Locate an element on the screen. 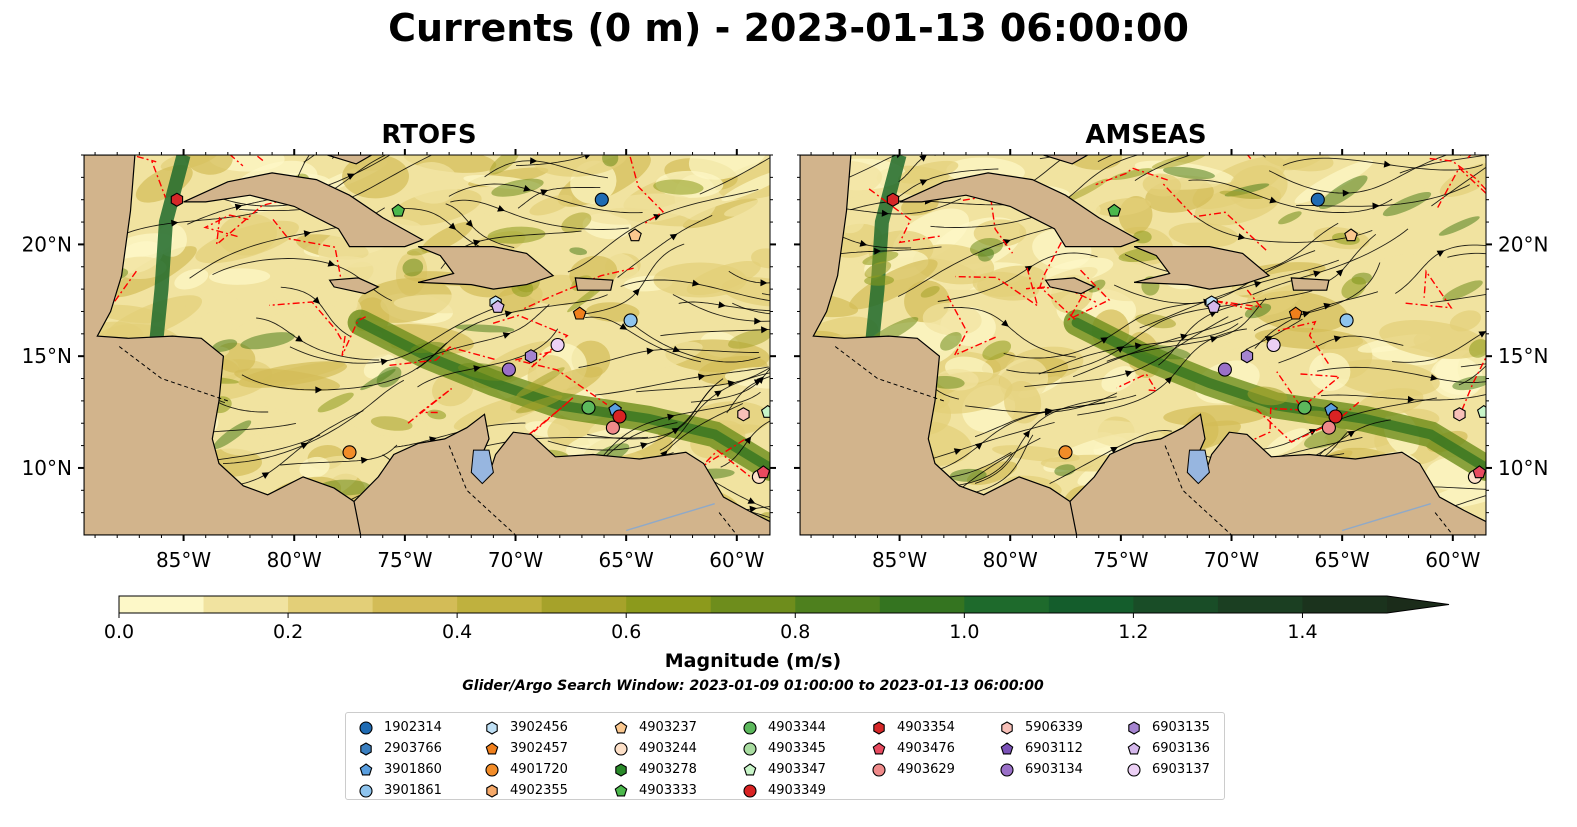 The width and height of the screenshot is (1577, 827). legend-label: 4903333 is located at coordinates (668, 790).